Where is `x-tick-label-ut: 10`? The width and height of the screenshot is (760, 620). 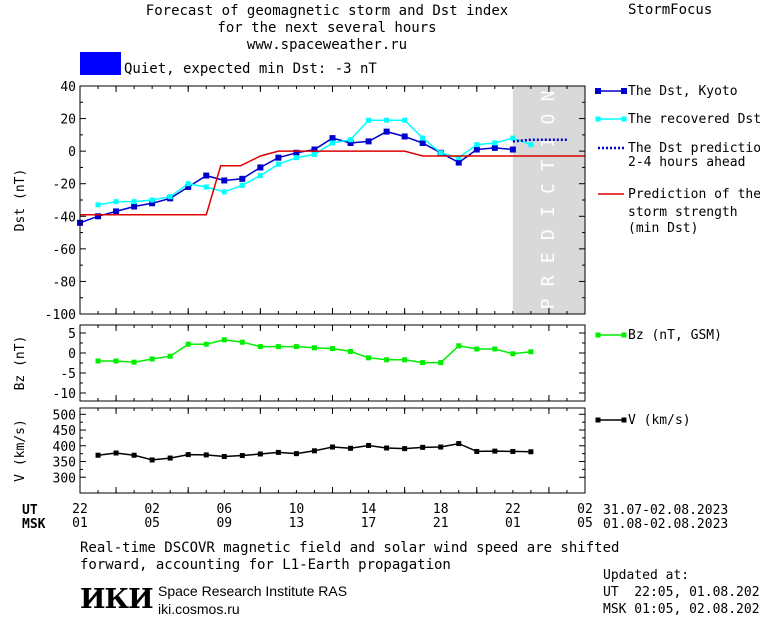
x-tick-label-ut: 10 is located at coordinates (297, 509).